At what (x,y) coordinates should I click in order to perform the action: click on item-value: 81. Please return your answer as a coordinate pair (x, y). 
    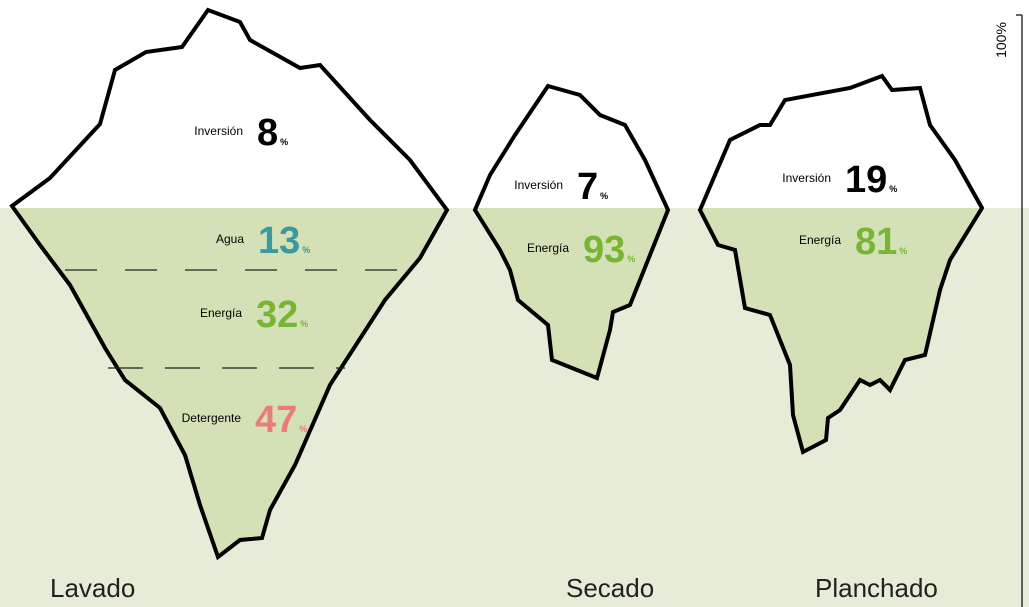
    Looking at the image, I should click on (876, 242).